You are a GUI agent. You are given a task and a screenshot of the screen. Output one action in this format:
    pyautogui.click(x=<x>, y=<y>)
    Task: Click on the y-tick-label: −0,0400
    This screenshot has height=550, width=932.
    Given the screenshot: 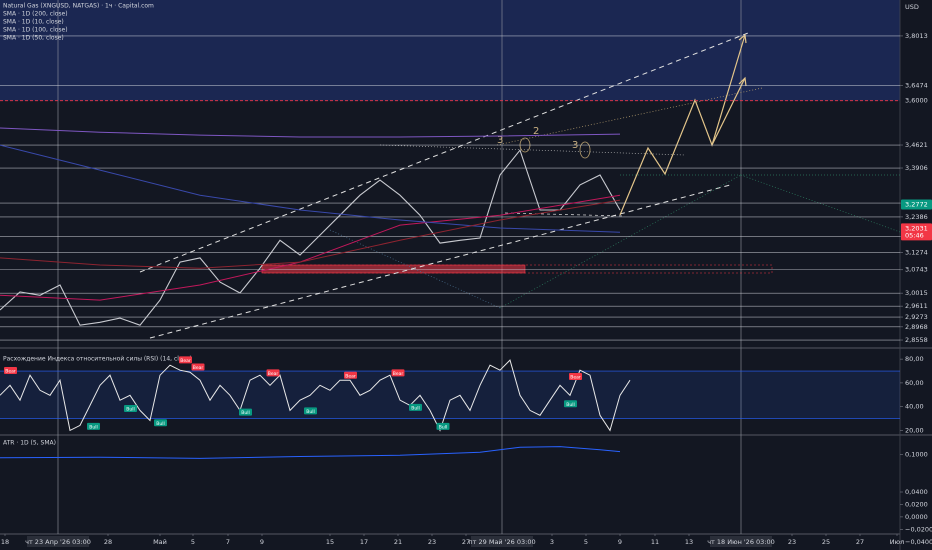 What is the action you would take?
    pyautogui.click(x=918, y=542)
    